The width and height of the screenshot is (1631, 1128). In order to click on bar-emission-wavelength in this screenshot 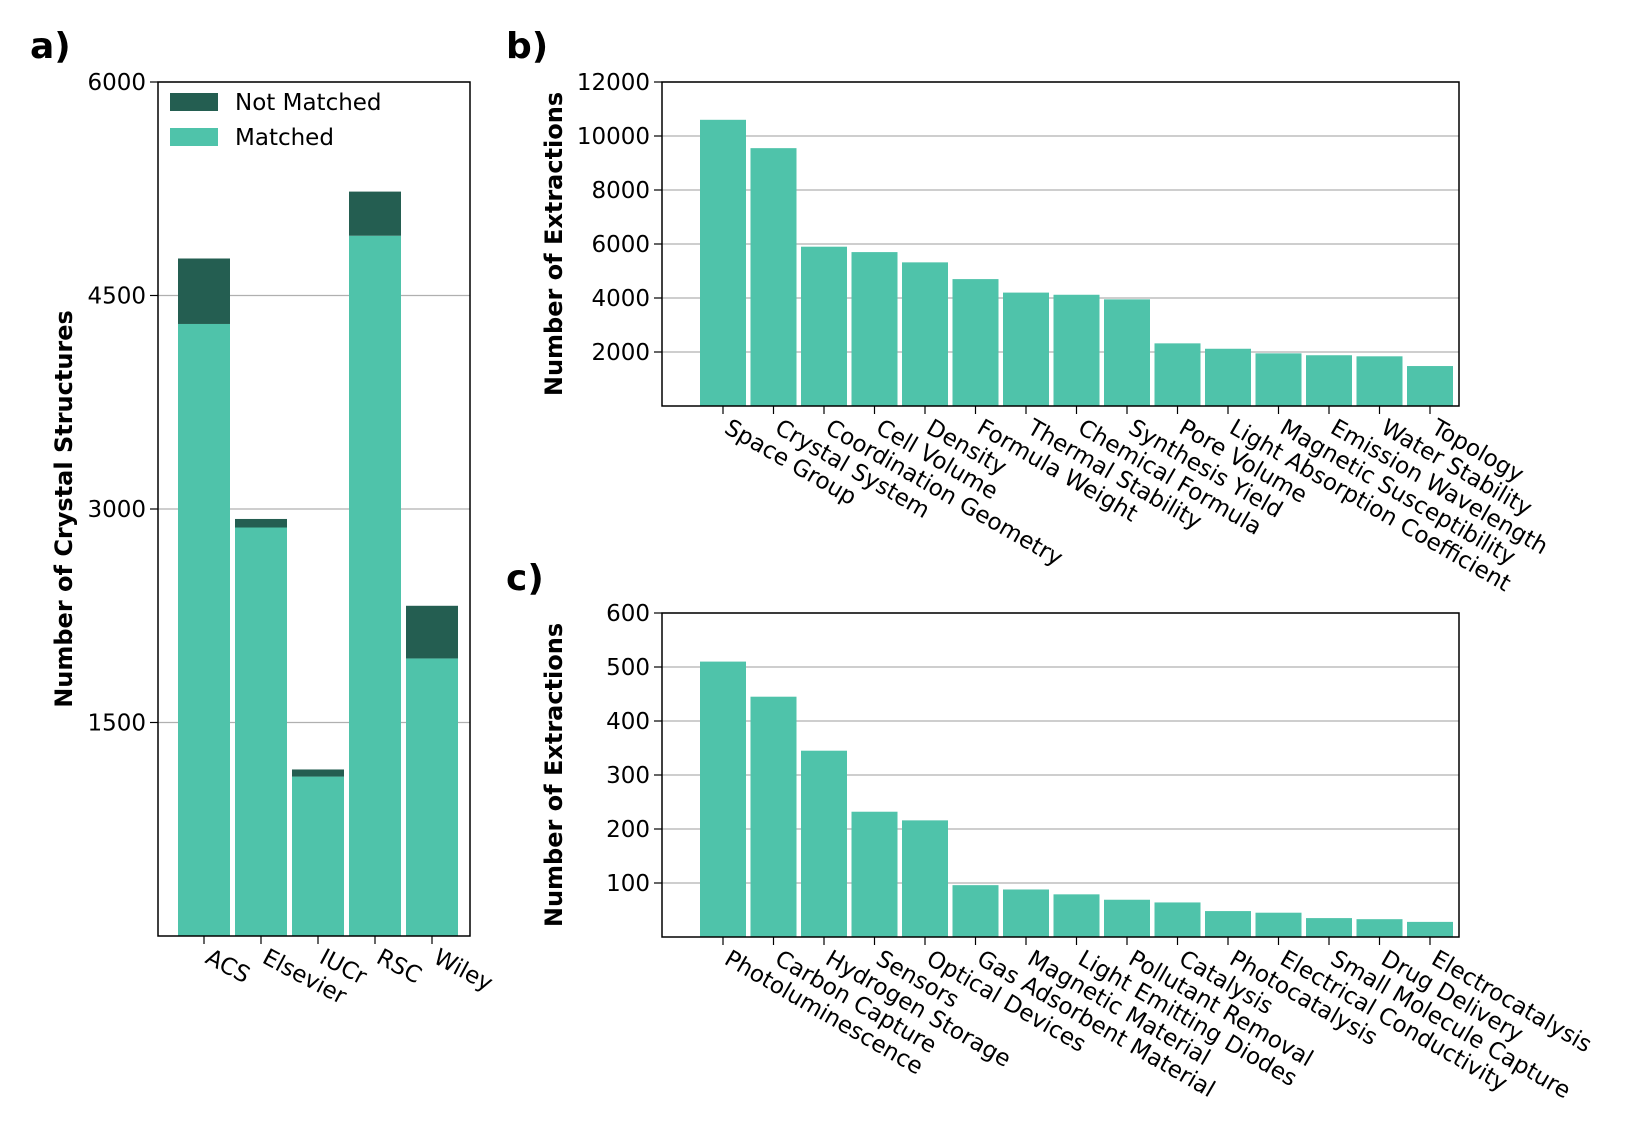, I will do `click(1329, 380)`.